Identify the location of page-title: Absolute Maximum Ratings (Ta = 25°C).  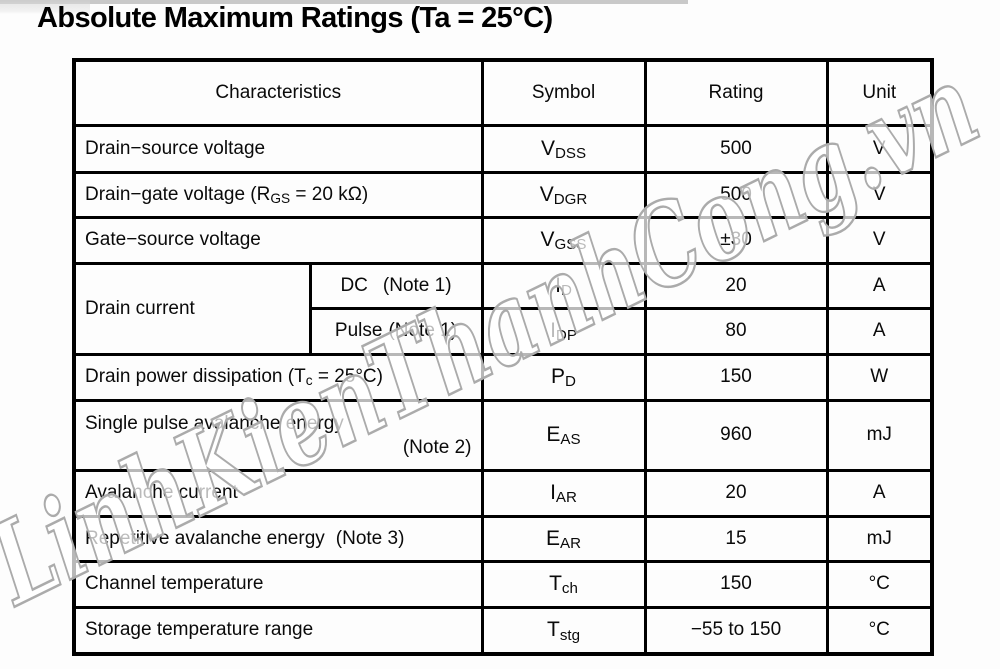
(295, 18).